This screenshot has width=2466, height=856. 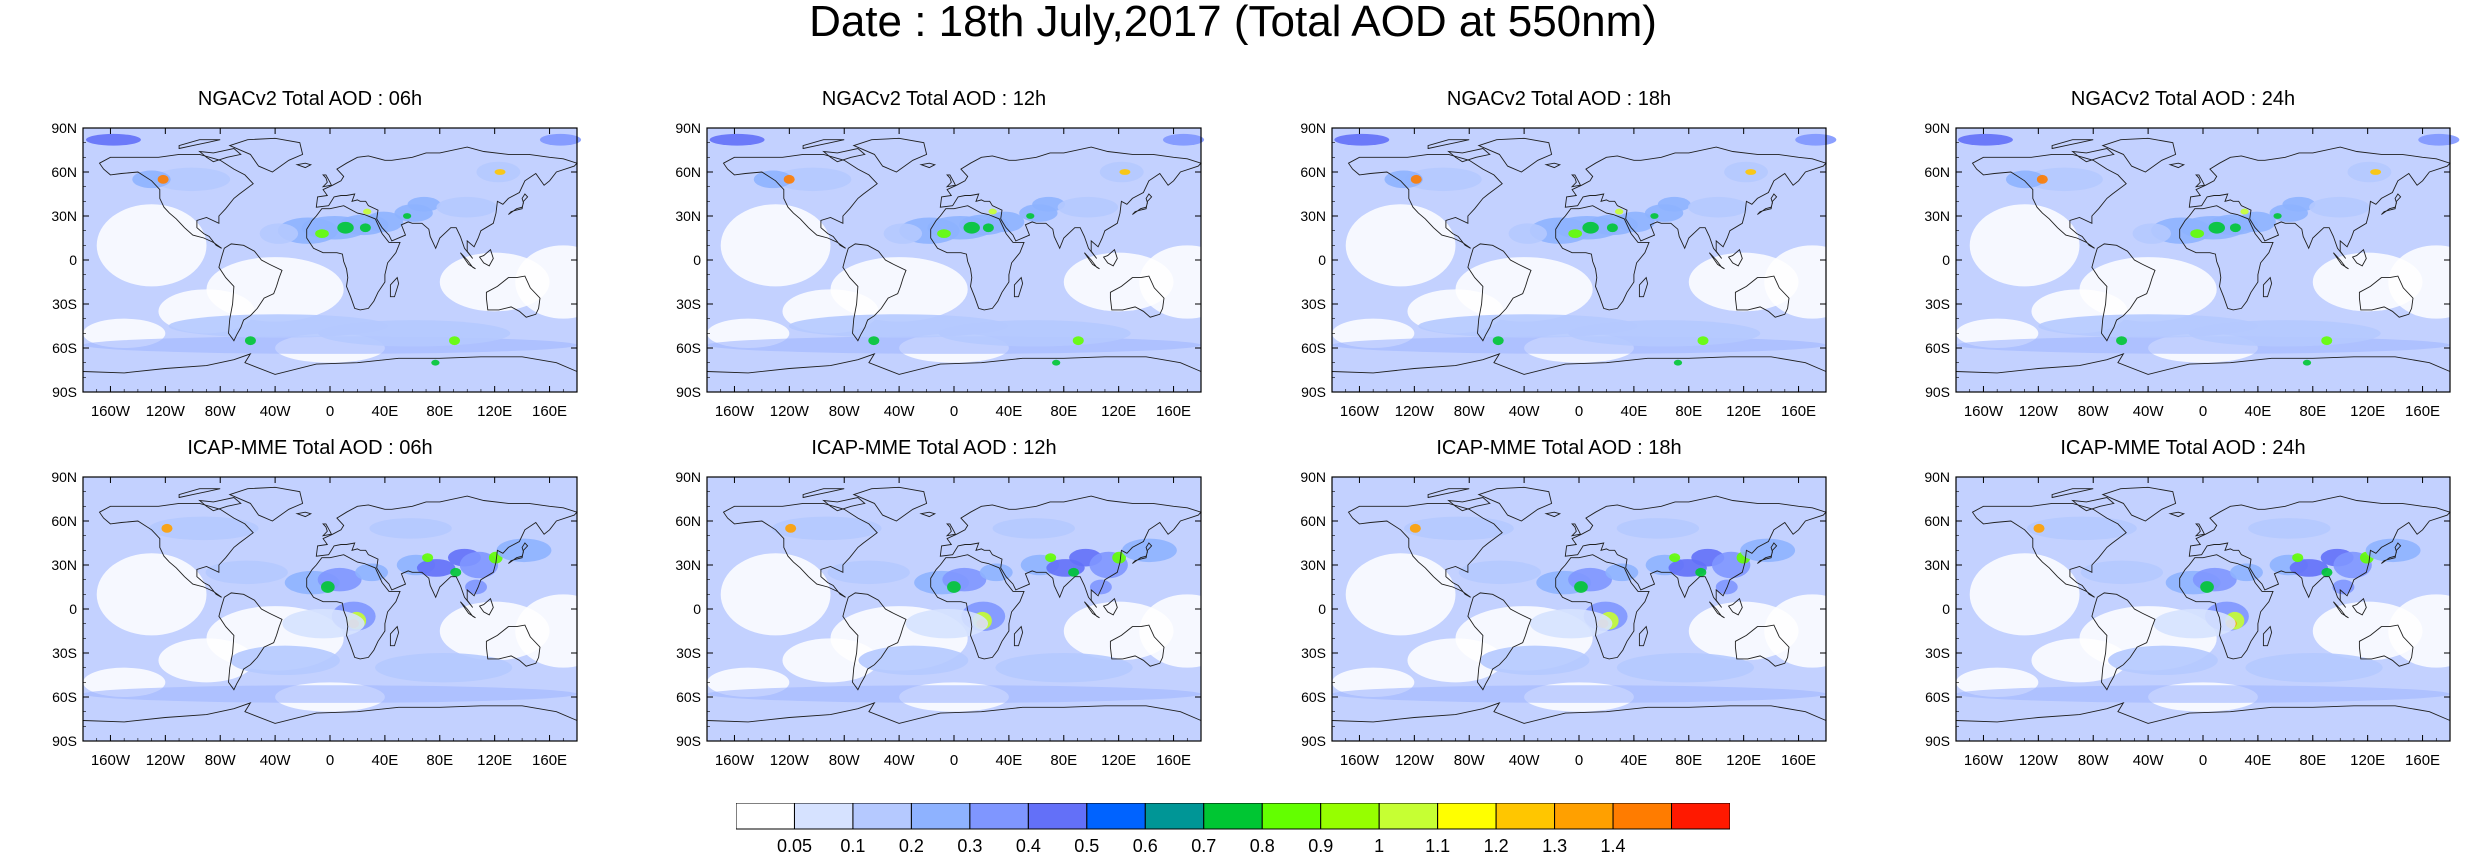 I want to click on colorbar-label: 0.6, so click(x=1145, y=846).